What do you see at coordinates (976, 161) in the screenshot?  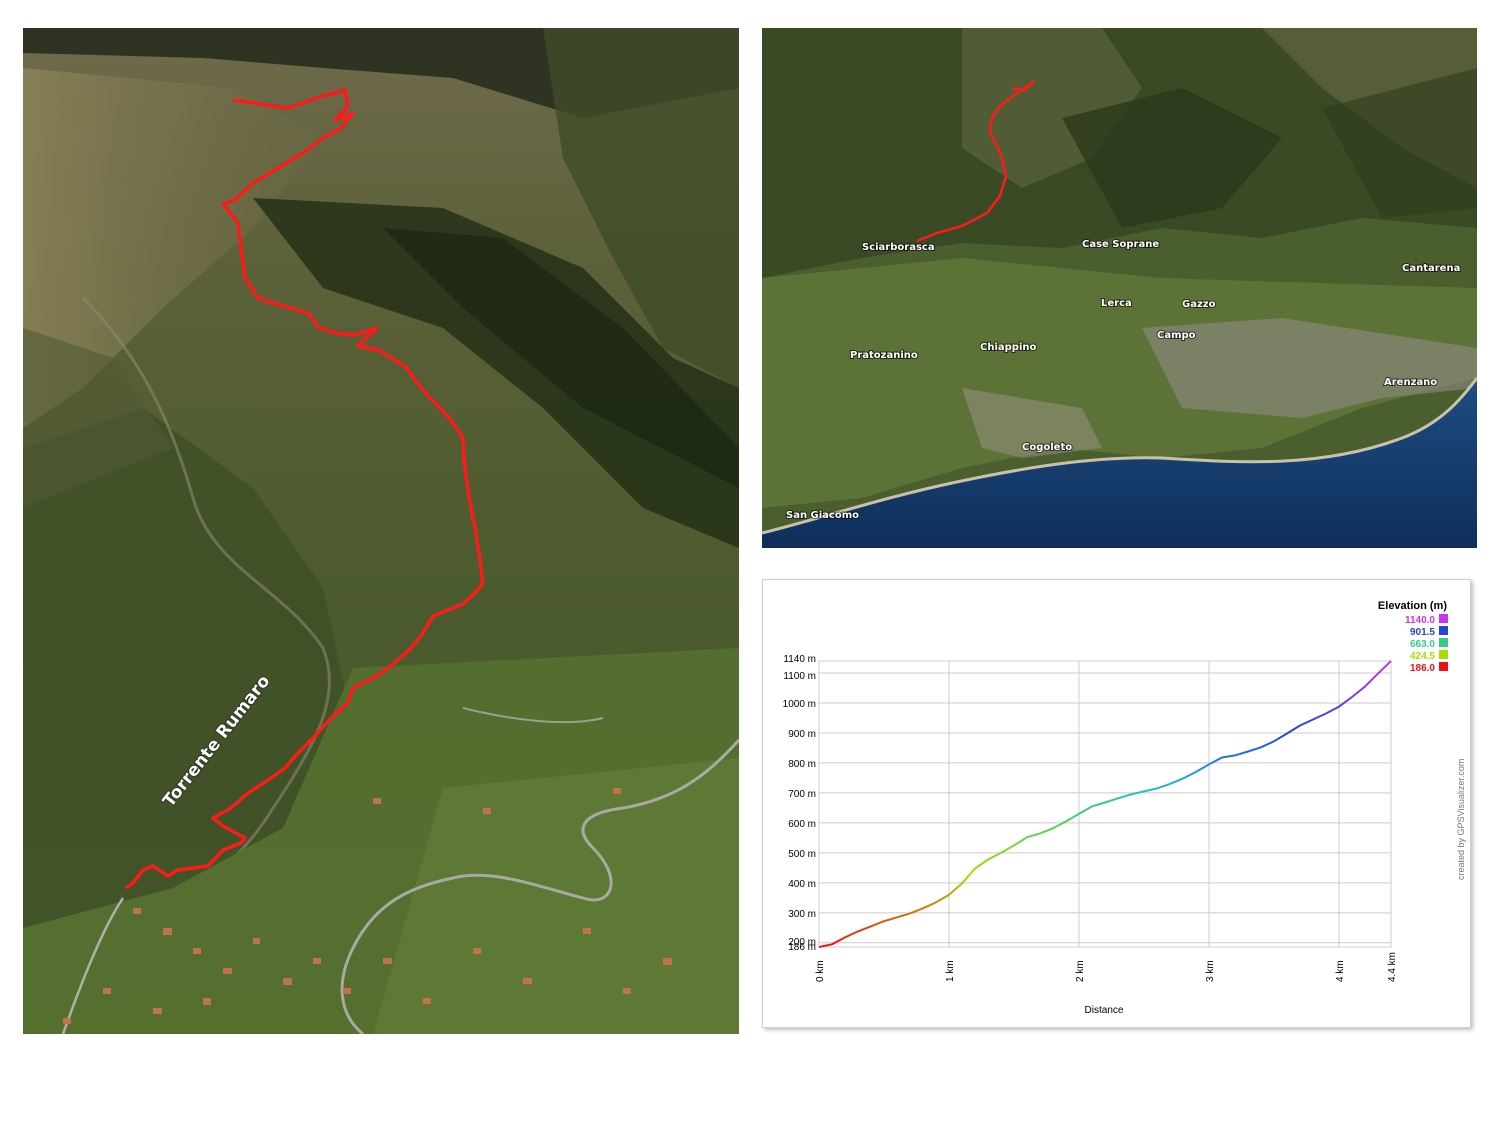 I see `gps-track-overview` at bounding box center [976, 161].